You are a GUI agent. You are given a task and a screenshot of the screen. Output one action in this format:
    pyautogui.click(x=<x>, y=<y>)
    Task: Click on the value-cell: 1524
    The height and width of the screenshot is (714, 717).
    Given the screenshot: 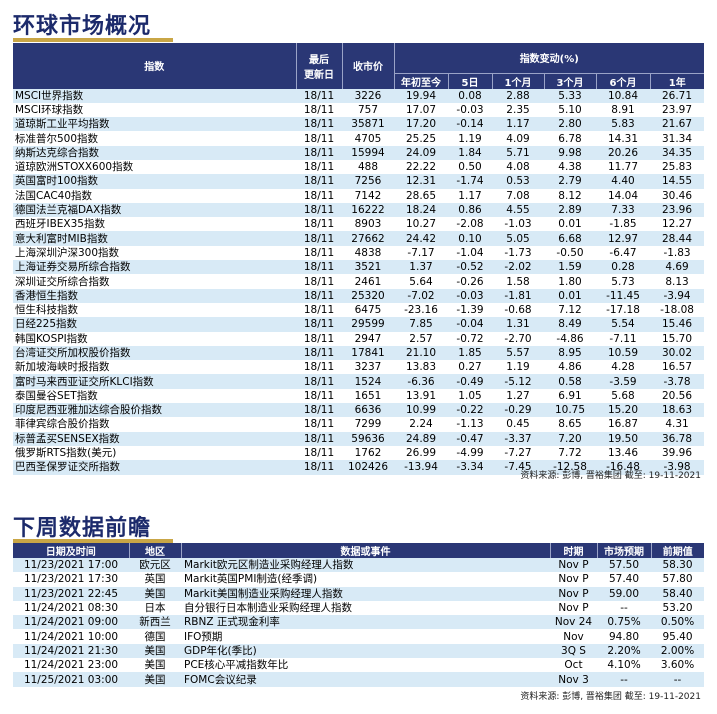 What is the action you would take?
    pyautogui.click(x=368, y=381)
    